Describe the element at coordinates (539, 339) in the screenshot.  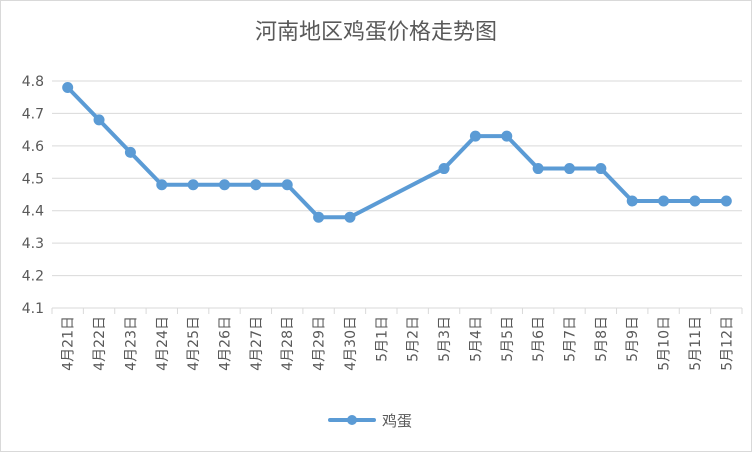
I see `x-tick-label: 5月6日` at that location.